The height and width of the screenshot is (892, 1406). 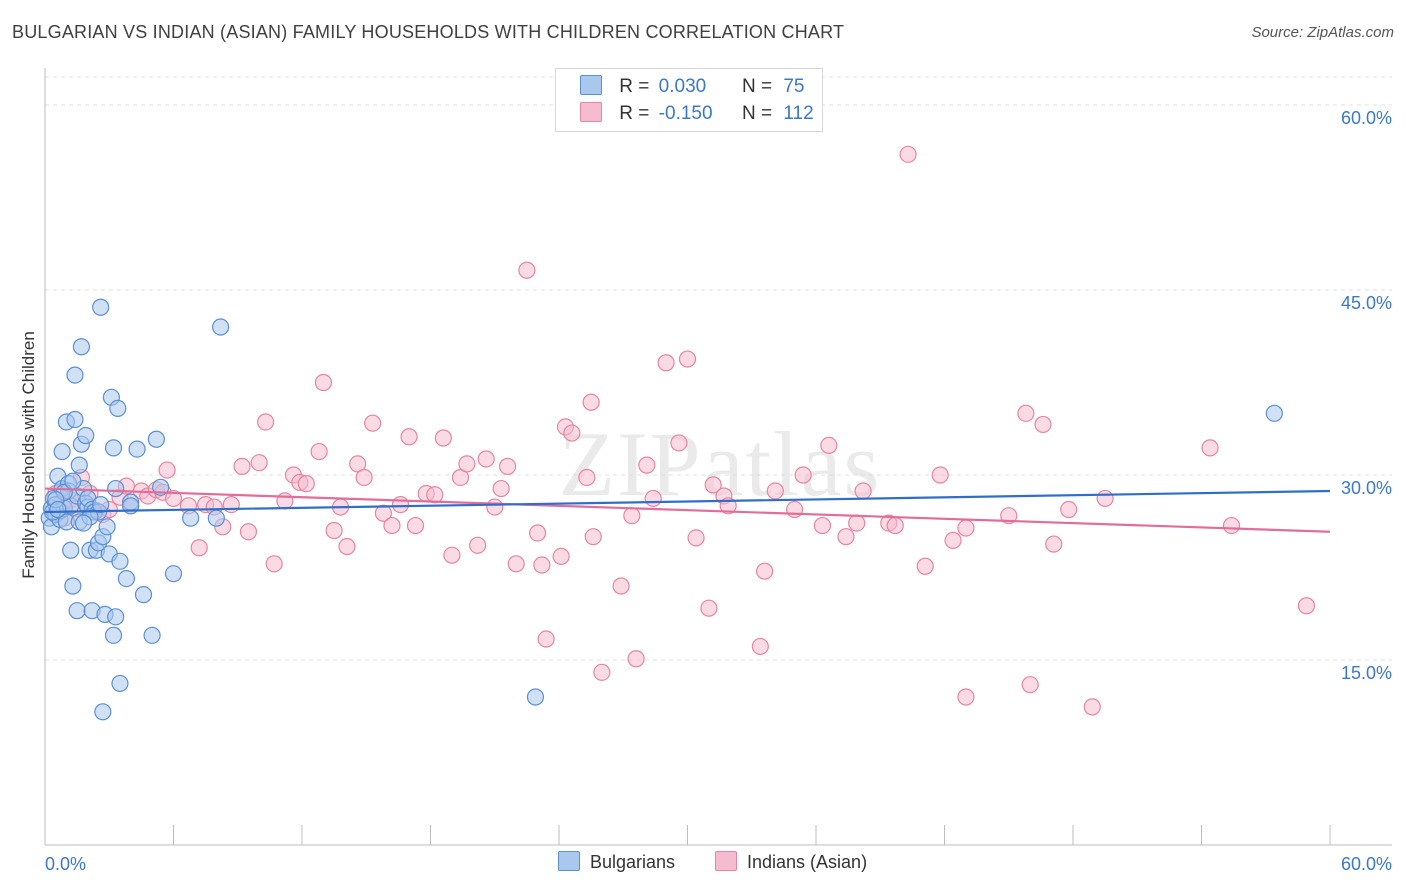 What do you see at coordinates (1366, 303) in the screenshot?
I see `y-tick-label: 45.0%` at bounding box center [1366, 303].